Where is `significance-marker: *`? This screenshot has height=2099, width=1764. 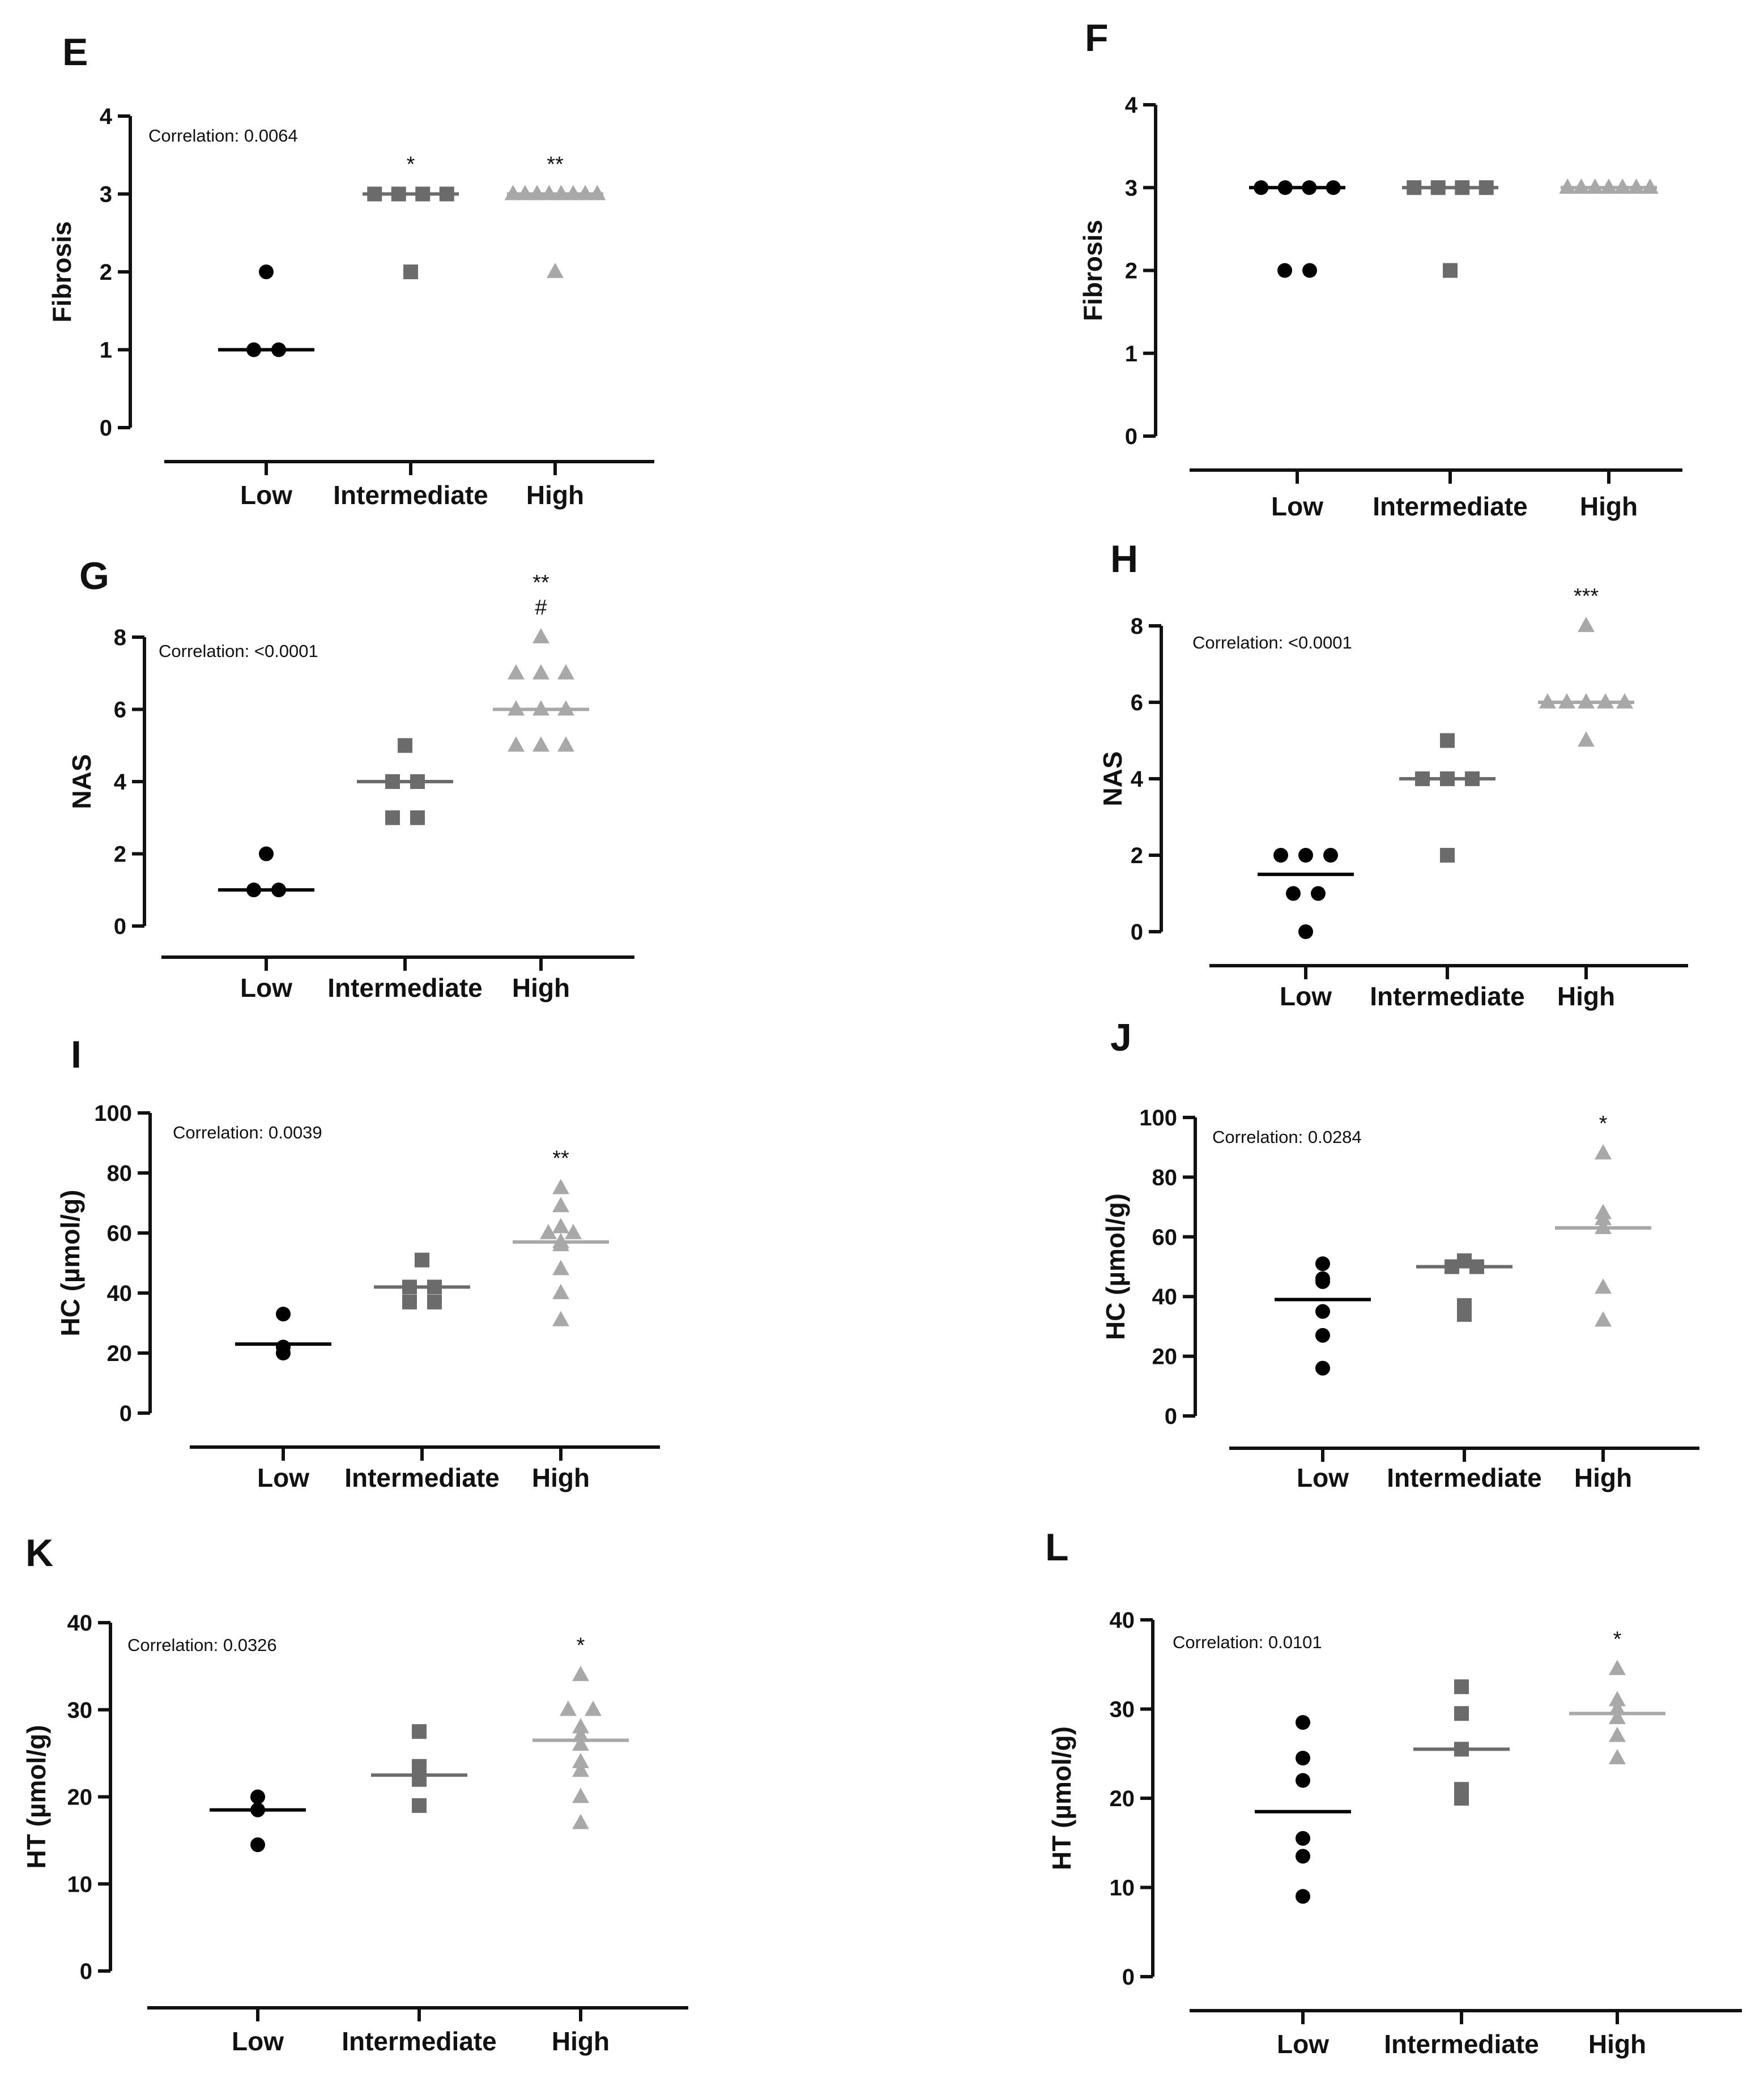
significance-marker: * is located at coordinates (581, 1645).